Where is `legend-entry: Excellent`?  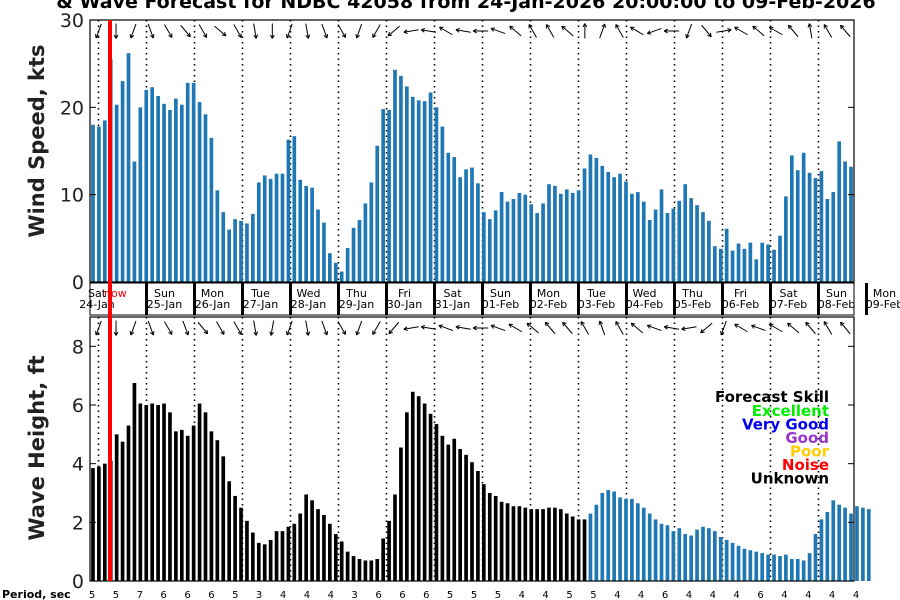 legend-entry: Excellent is located at coordinates (790, 411).